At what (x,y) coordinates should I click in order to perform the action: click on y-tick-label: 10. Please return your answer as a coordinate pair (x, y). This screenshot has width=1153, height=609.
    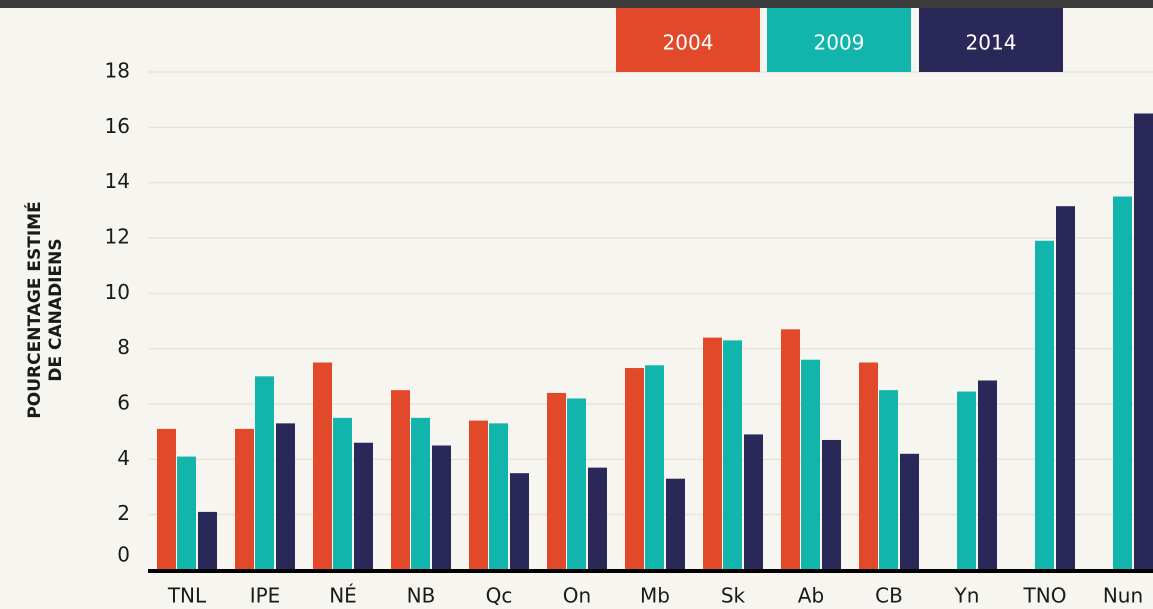
    Looking at the image, I should click on (117, 292).